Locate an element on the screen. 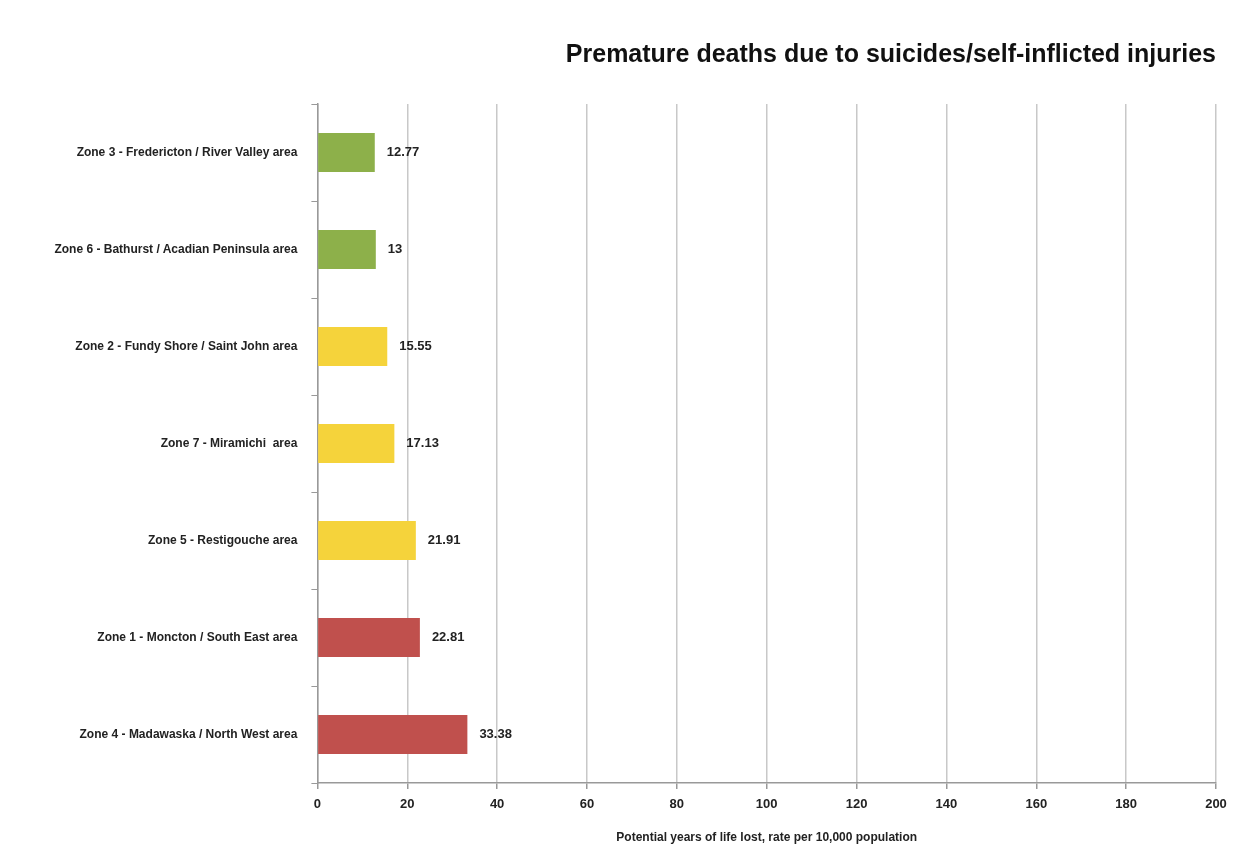  data-label: 15.55 is located at coordinates (415, 346).